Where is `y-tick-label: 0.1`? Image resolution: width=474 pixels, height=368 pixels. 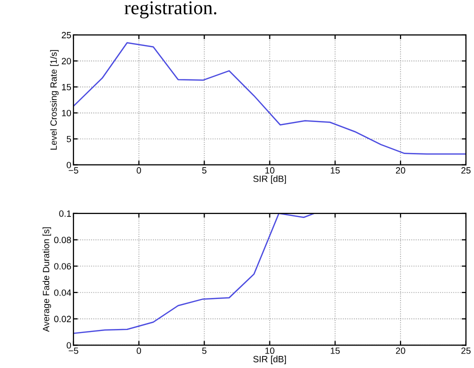
y-tick-label: 0.1 is located at coordinates (65, 213).